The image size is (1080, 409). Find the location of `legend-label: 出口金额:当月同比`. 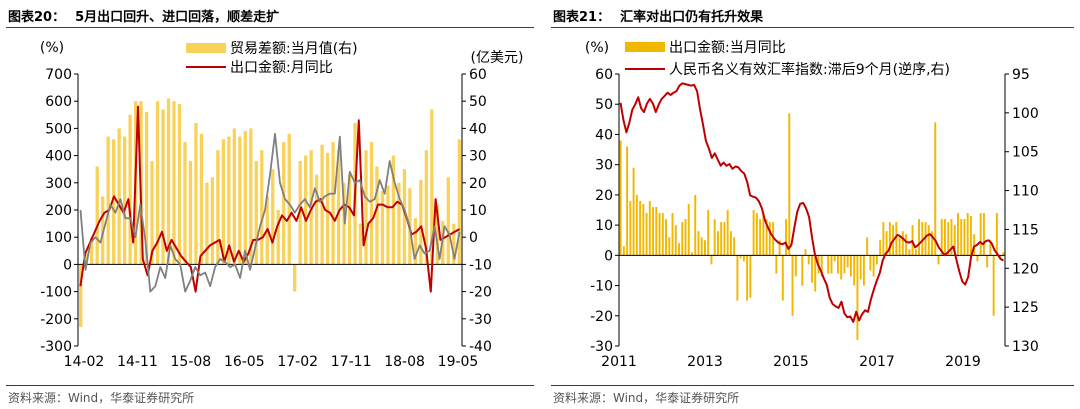

legend-label: 出口金额:当月同比 is located at coordinates (727, 48).